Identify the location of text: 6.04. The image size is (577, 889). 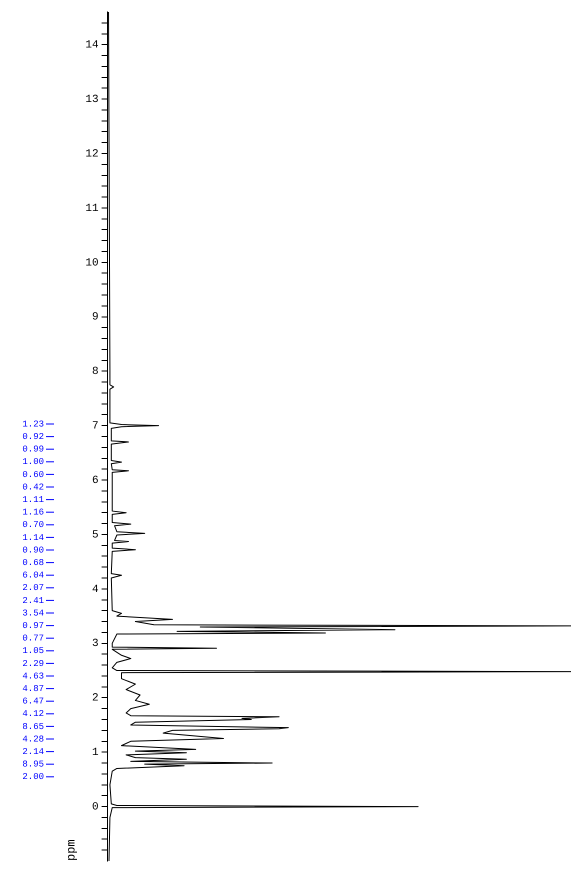
(33, 575).